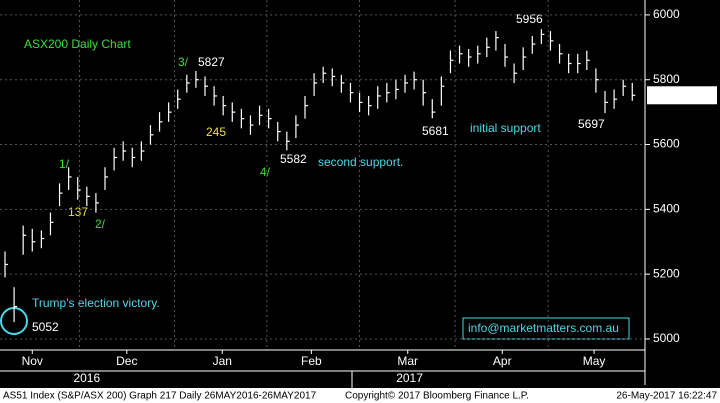 The height and width of the screenshot is (403, 720). Describe the element at coordinates (666, 14) in the screenshot. I see `y-tick-label: 6000` at that location.